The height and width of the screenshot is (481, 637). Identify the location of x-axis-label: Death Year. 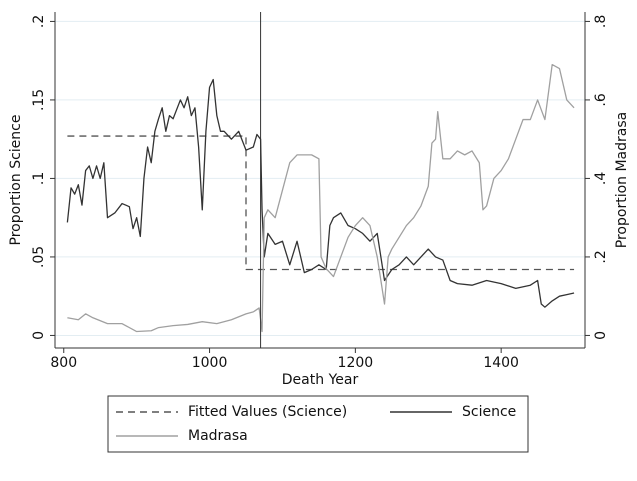
(320, 380).